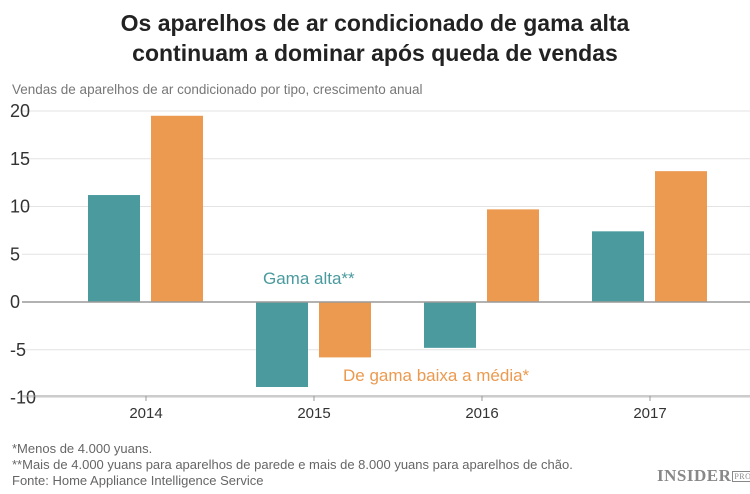  I want to click on x-tick-label: 2016, so click(481, 413).